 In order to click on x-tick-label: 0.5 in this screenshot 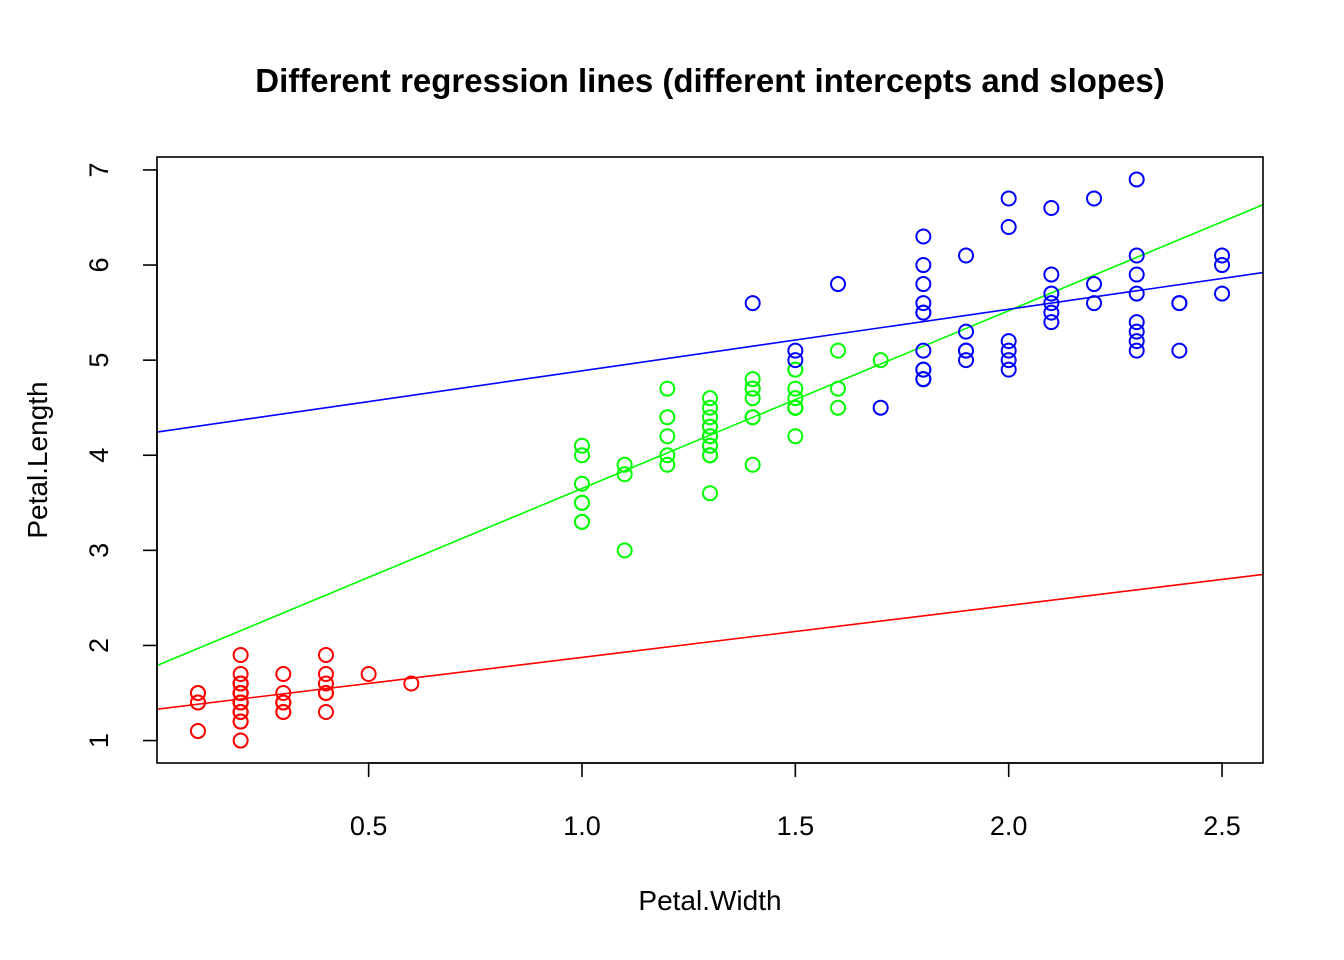, I will do `click(369, 826)`.